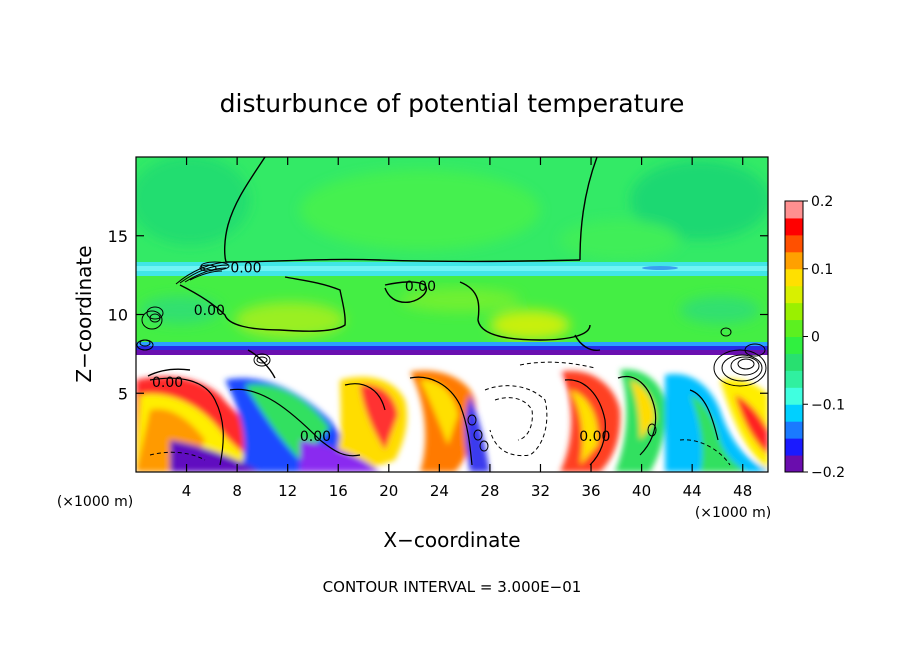  I want to click on x-tick-label: 48, so click(742, 491).